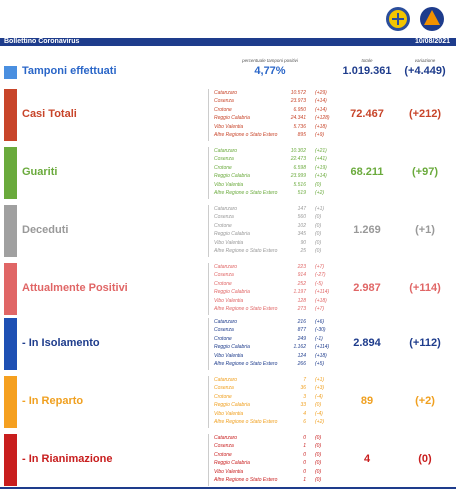 Image resolution: width=456 pixels, height=490 pixels. I want to click on province-change: (+21), so click(321, 151).